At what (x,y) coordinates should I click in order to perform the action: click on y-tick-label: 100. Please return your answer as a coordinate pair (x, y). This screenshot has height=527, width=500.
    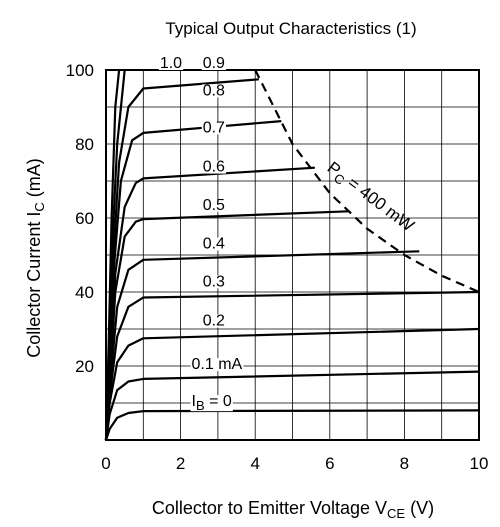
    Looking at the image, I should click on (80, 70).